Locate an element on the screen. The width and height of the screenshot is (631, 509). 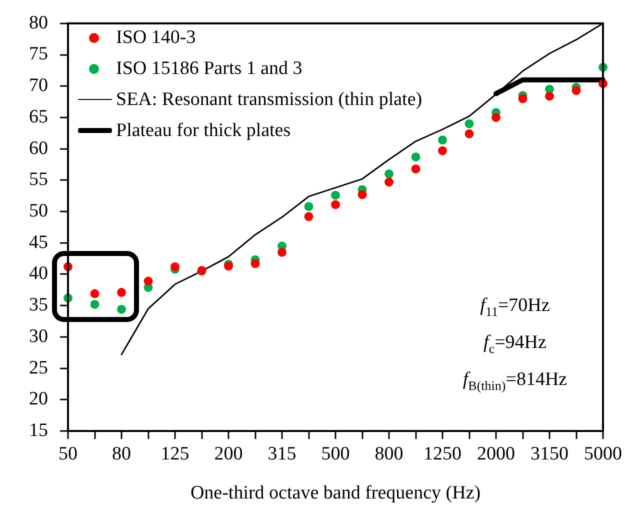
y-tick-label: 60 is located at coordinates (38, 148).